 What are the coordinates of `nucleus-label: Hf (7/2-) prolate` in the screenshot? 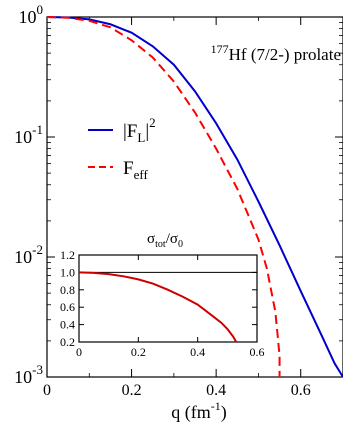 It's located at (285, 54).